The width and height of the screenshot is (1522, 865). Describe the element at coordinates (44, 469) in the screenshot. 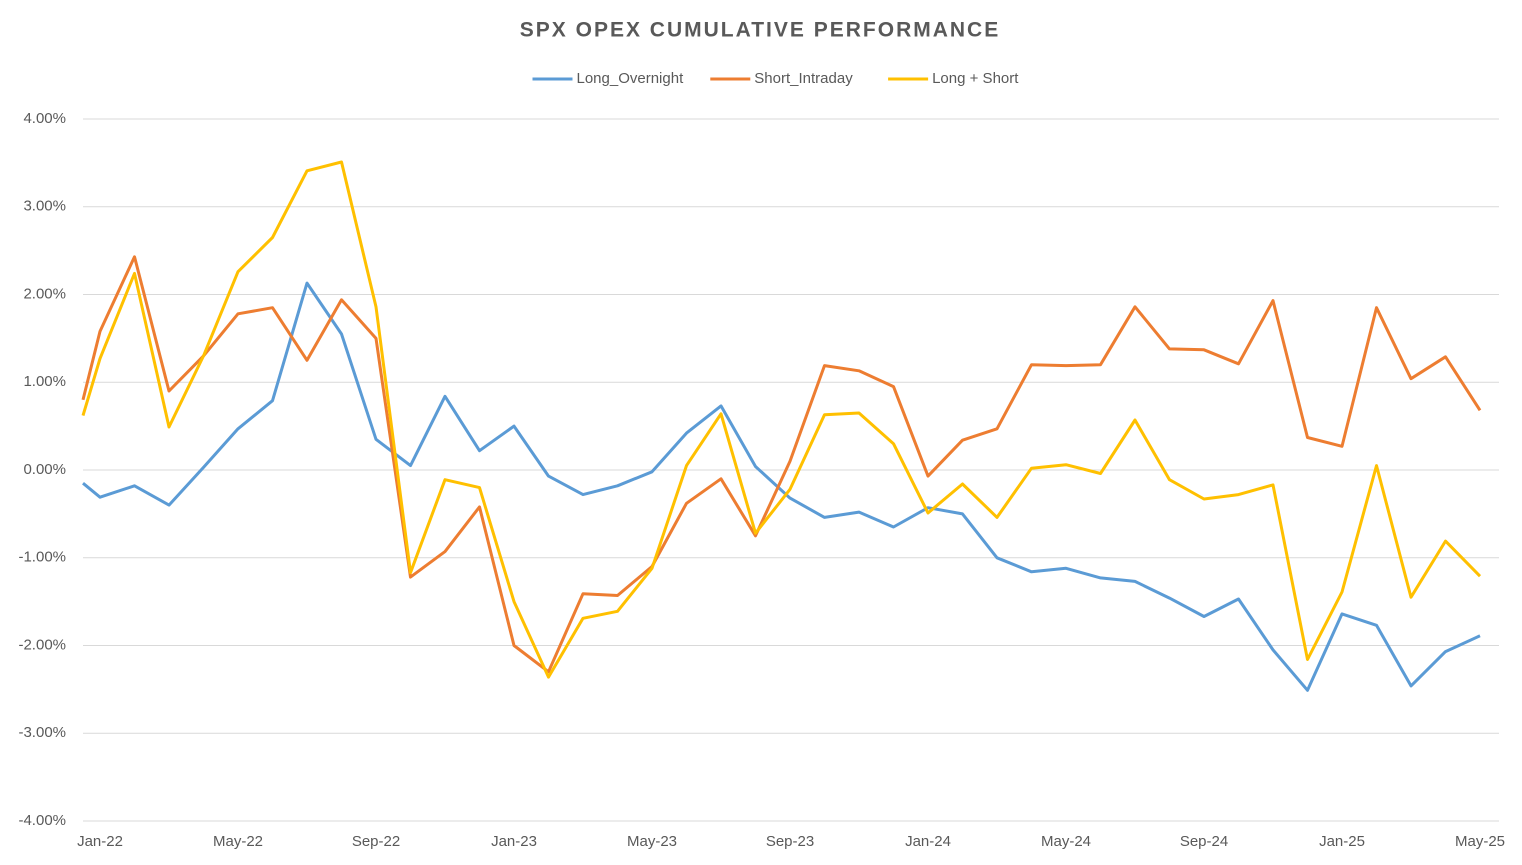

I see `y-tick-label: 0.00%` at that location.